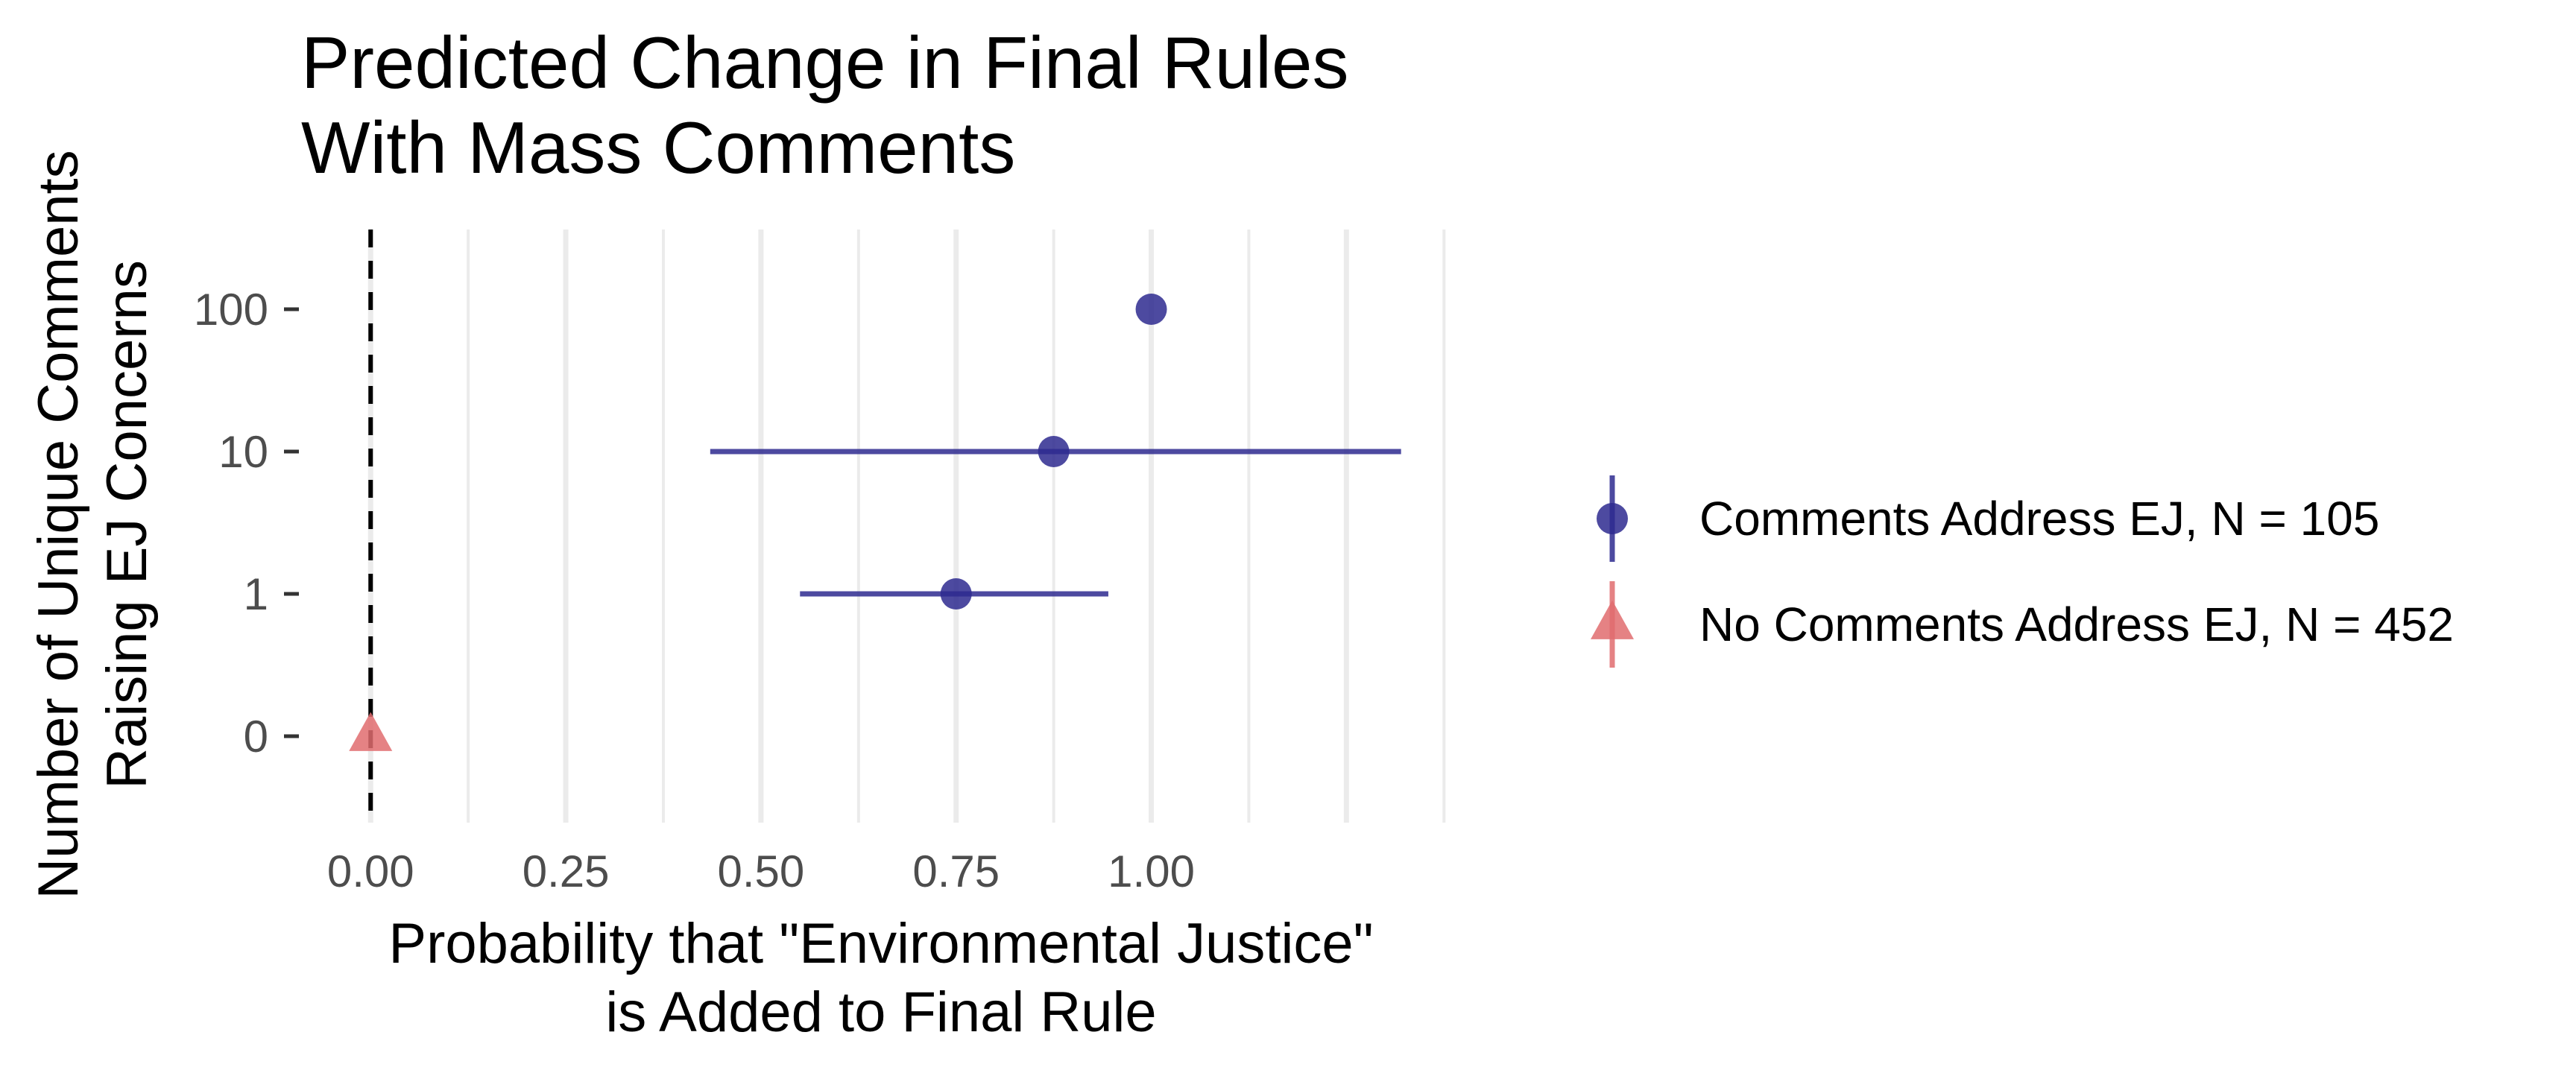  Describe the element at coordinates (256, 737) in the screenshot. I see `y-tick-label: 0` at that location.